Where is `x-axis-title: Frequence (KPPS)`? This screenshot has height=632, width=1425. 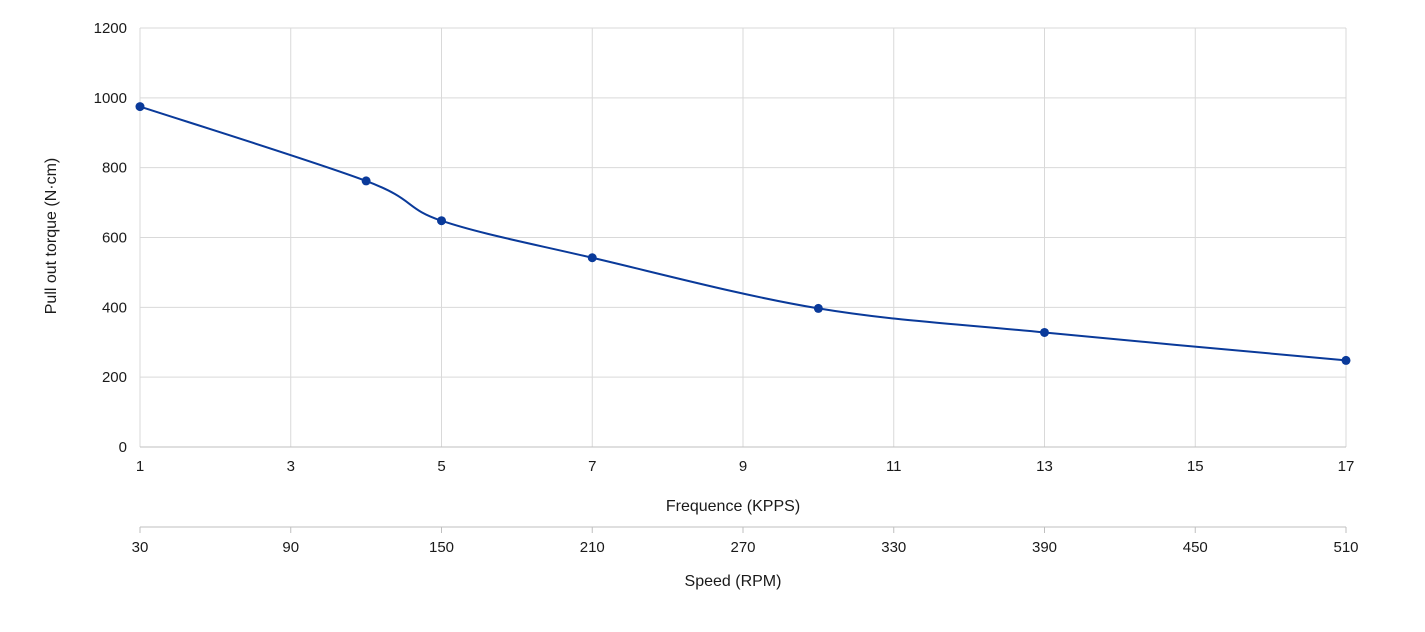 x-axis-title: Frequence (KPPS) is located at coordinates (733, 506).